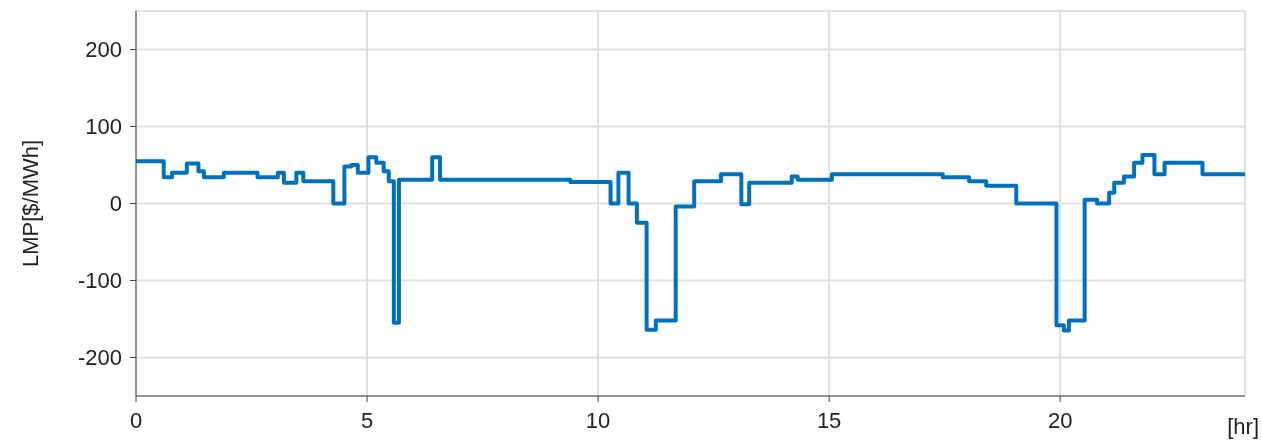 The image size is (1262, 448). I want to click on y-axis-title: LMP[$/MWh], so click(30, 203).